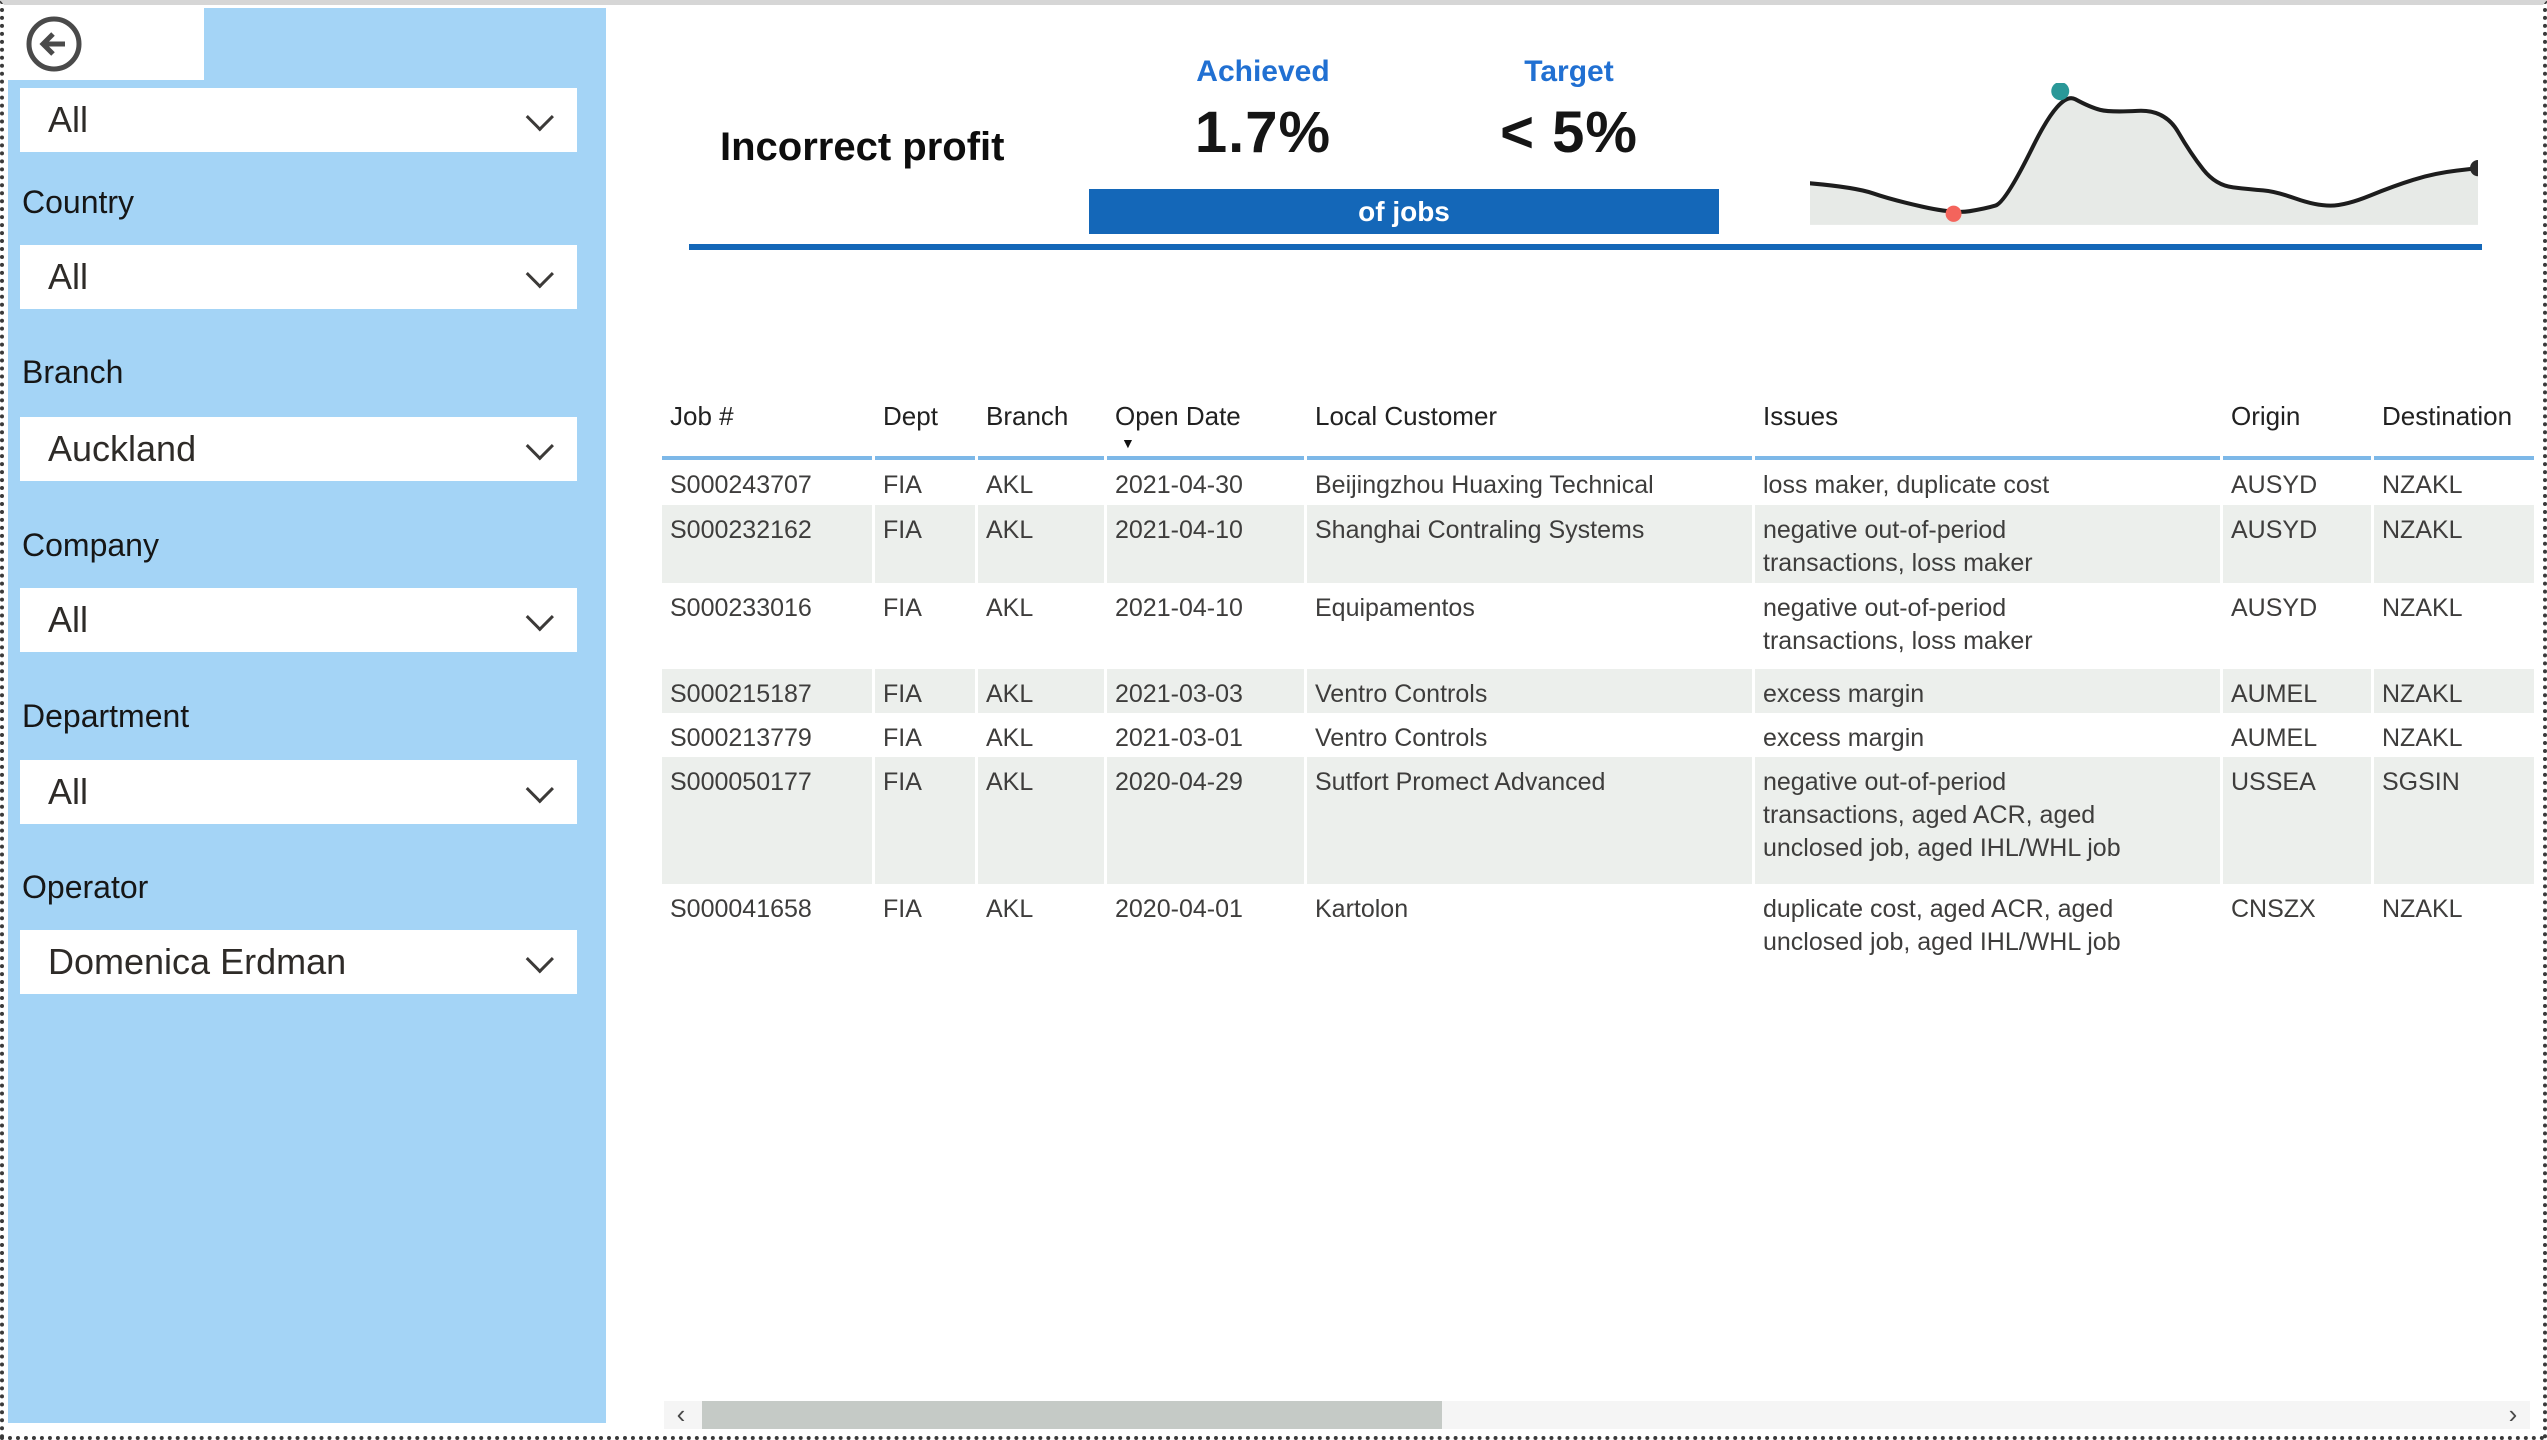 This screenshot has width=2547, height=1440. Describe the element at coordinates (298, 449) in the screenshot. I see `filter-dropdown-branch: Auckland` at that location.